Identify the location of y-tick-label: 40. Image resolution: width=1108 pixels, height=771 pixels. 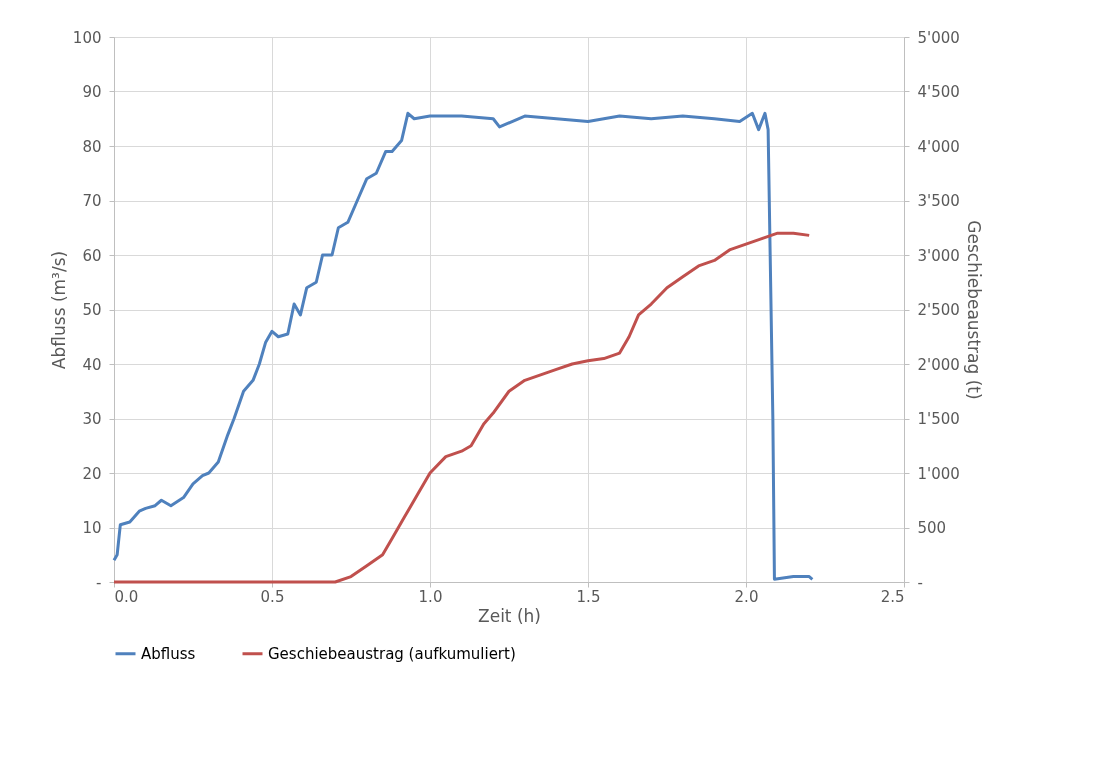
(92, 364).